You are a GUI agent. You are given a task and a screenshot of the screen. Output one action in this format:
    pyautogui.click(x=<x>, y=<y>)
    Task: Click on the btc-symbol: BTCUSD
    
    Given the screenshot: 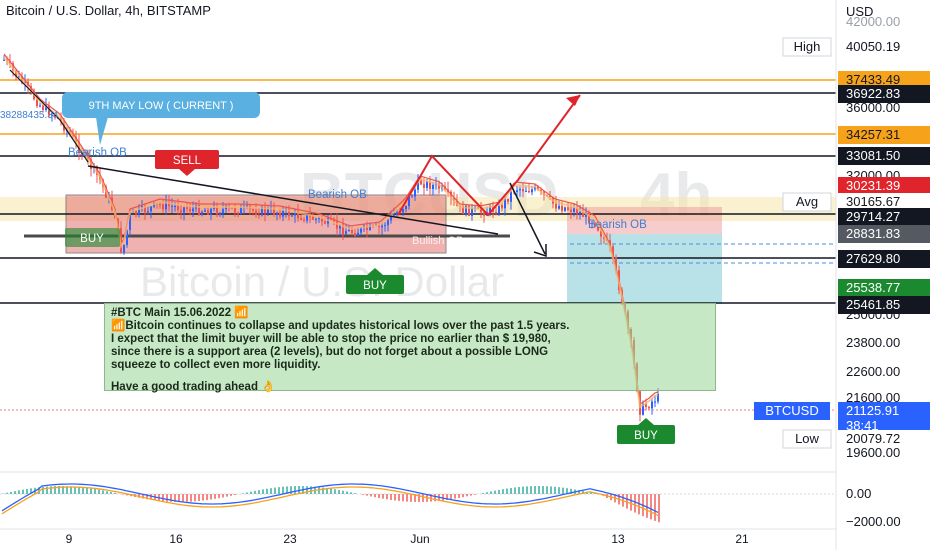 What is the action you would take?
    pyautogui.click(x=791, y=410)
    